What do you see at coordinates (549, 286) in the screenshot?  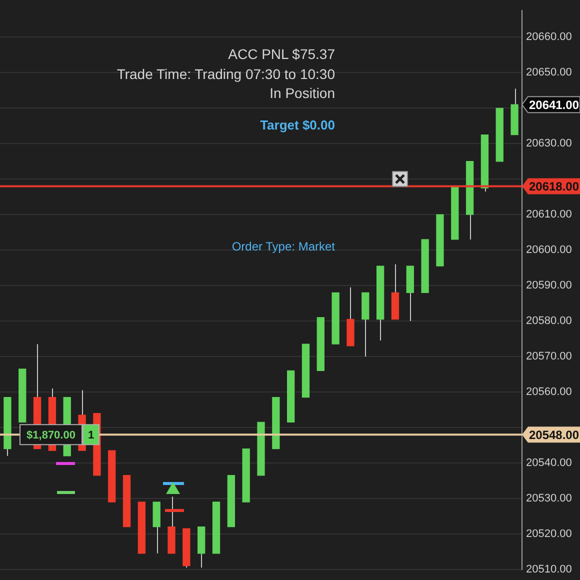 I see `y-tick-label: 20590.00` at bounding box center [549, 286].